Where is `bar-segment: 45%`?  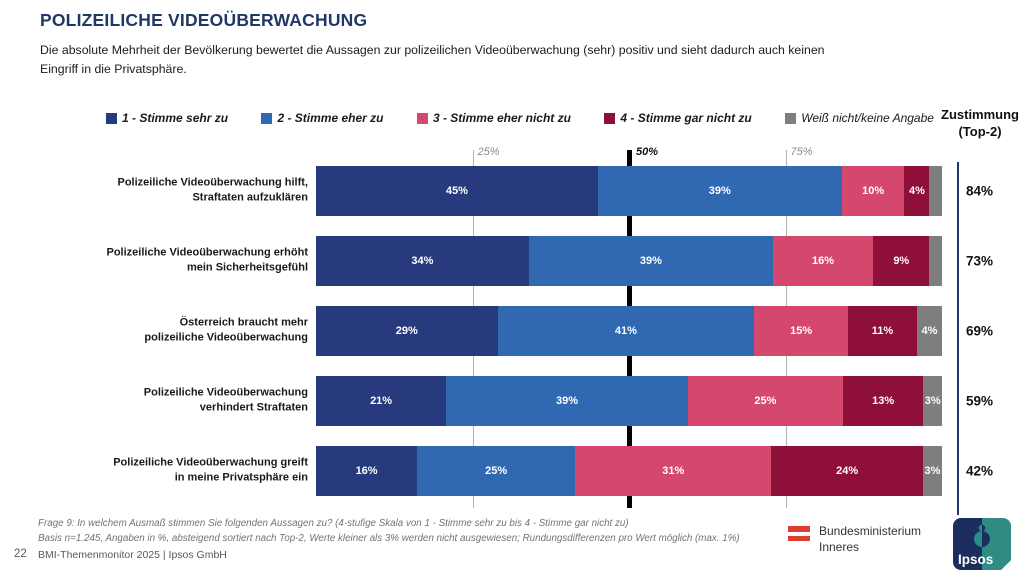 bar-segment: 45% is located at coordinates (457, 191).